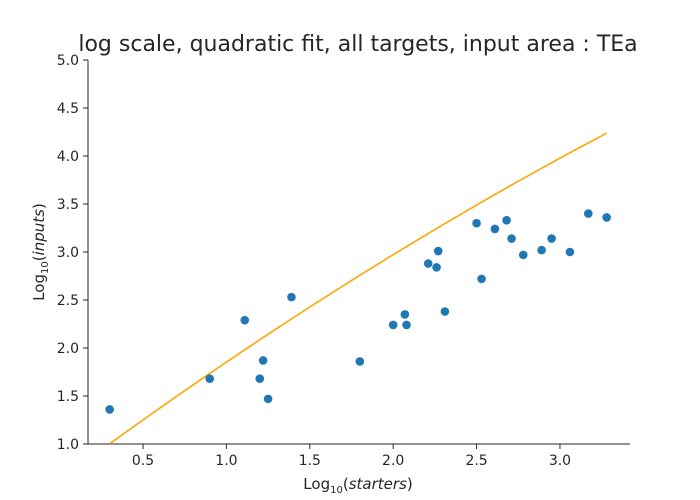 This screenshot has height=500, width=700. I want to click on y-tick-label: 3.0, so click(68, 253).